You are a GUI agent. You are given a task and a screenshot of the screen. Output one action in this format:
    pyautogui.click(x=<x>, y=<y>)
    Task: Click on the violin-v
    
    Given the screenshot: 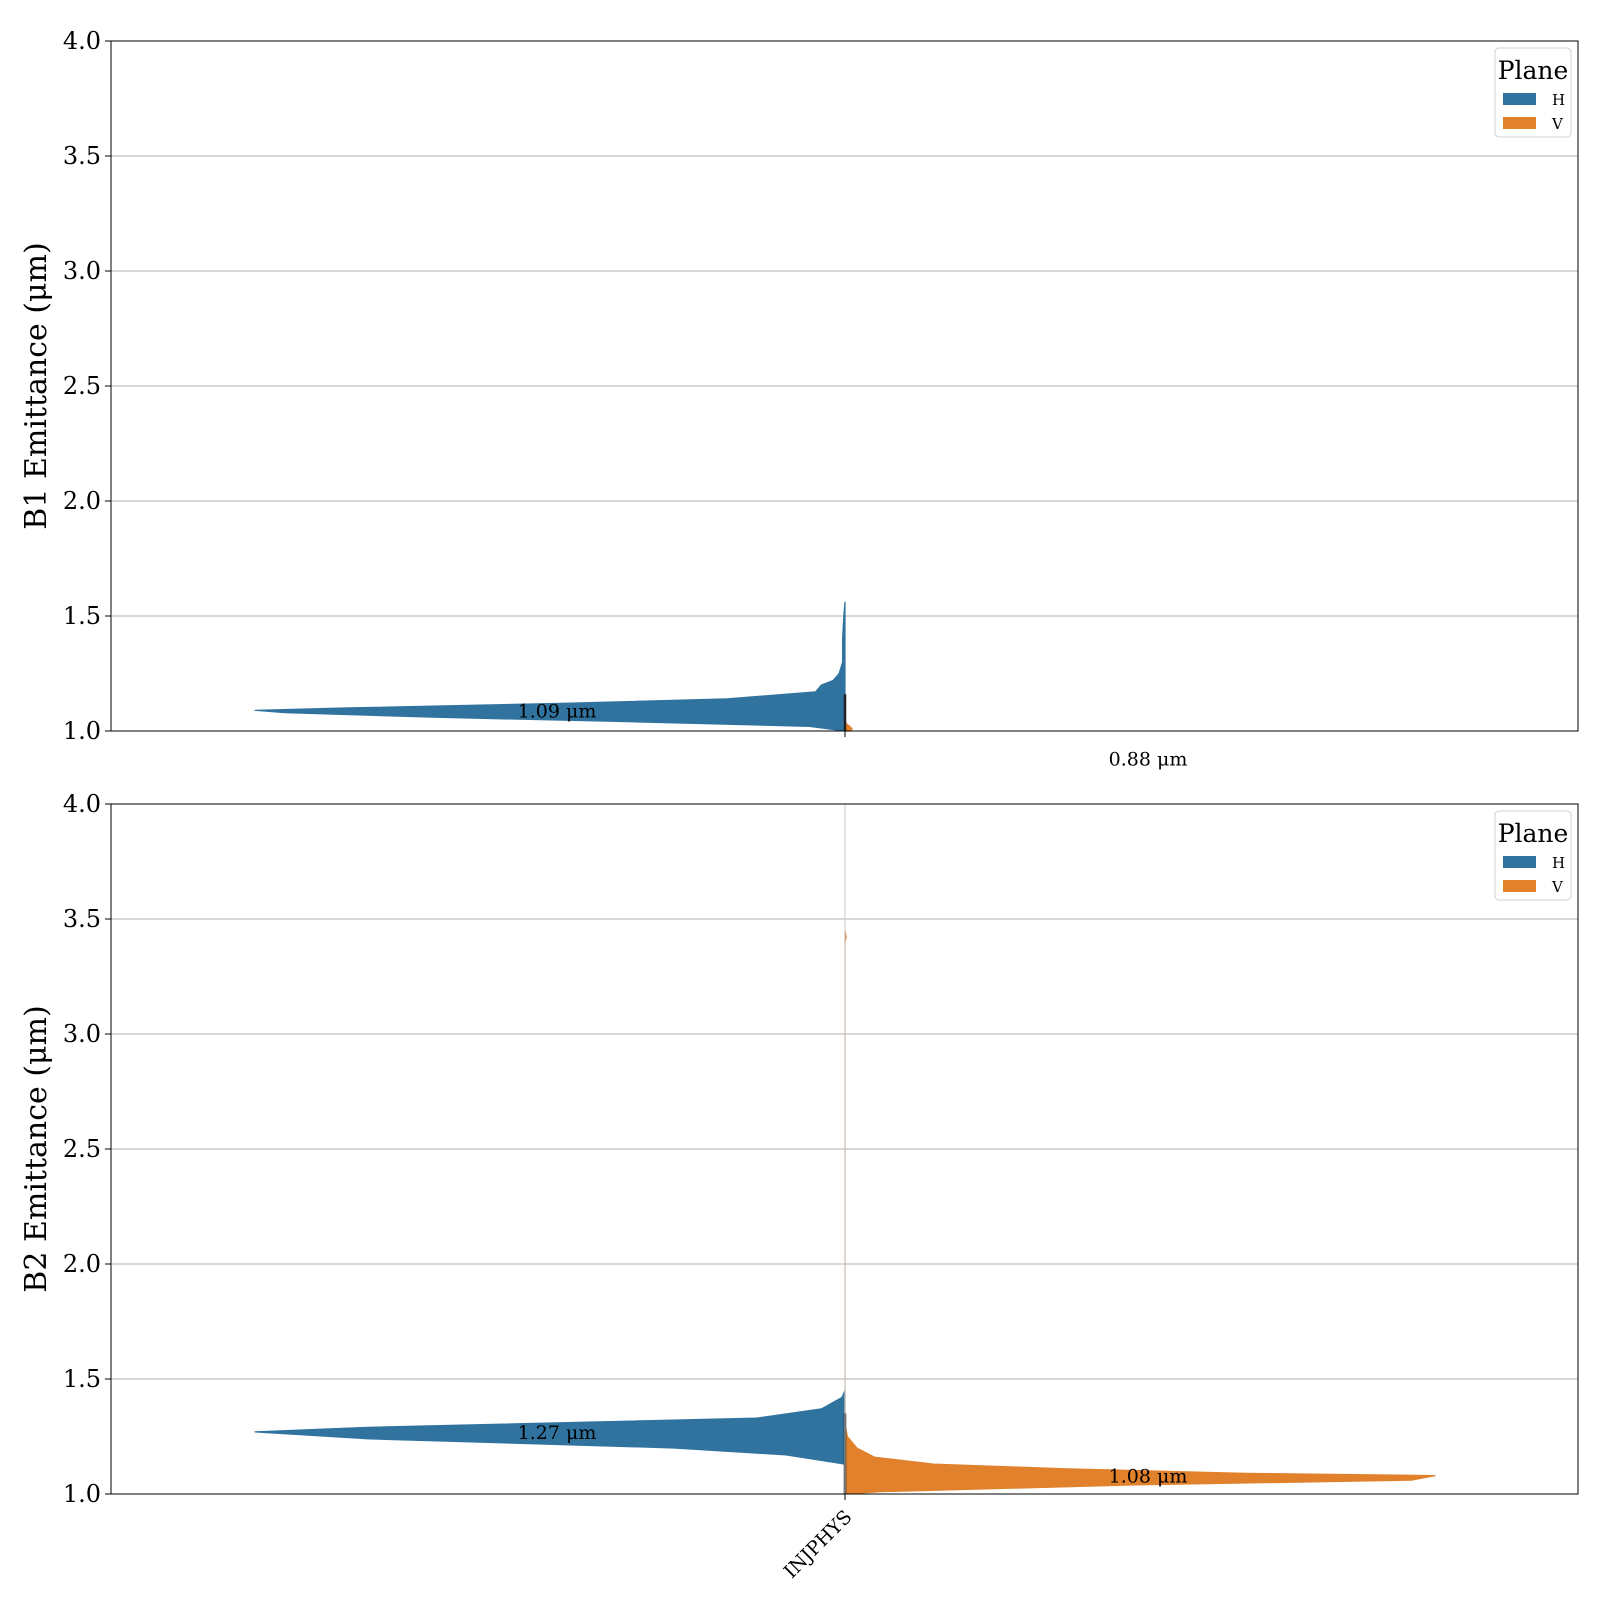 What is the action you would take?
    pyautogui.click(x=1140, y=1212)
    